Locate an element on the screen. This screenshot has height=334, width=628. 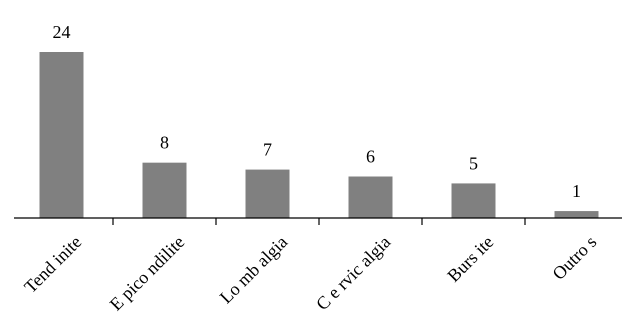
value-label-1: 8 is located at coordinates (164, 143).